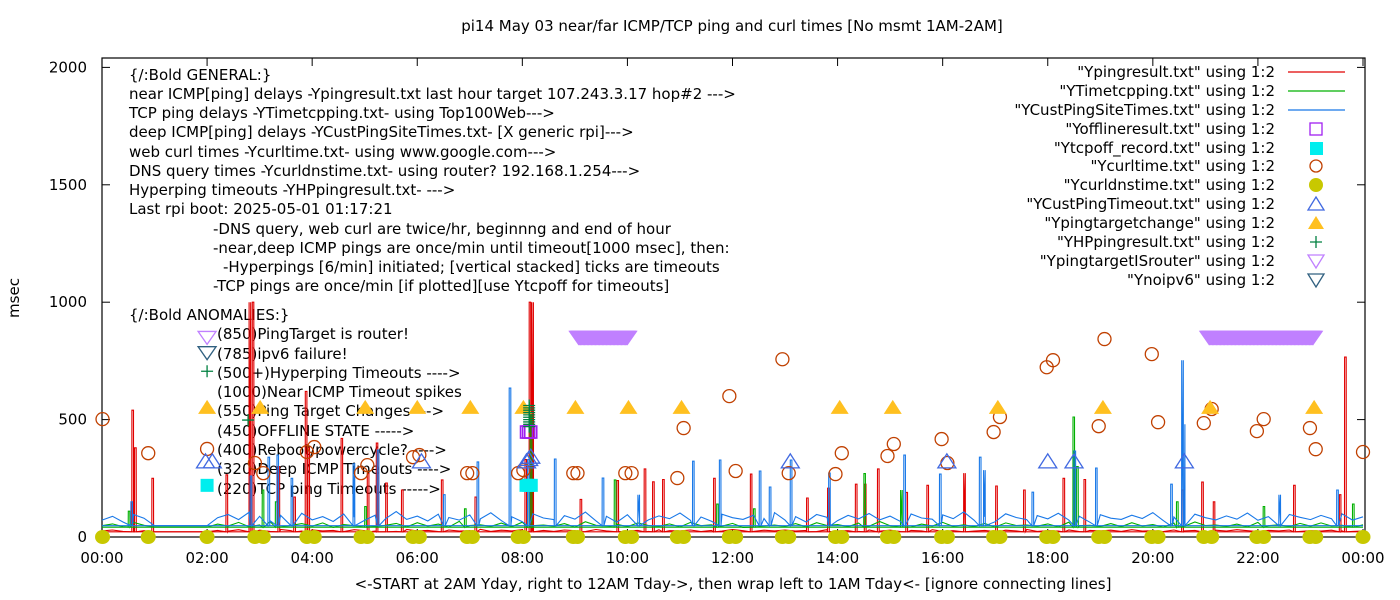 The height and width of the screenshot is (600, 1400). I want to click on legend-item: "YHPpingresult.txt" using 1:2, so click(1189, 242).